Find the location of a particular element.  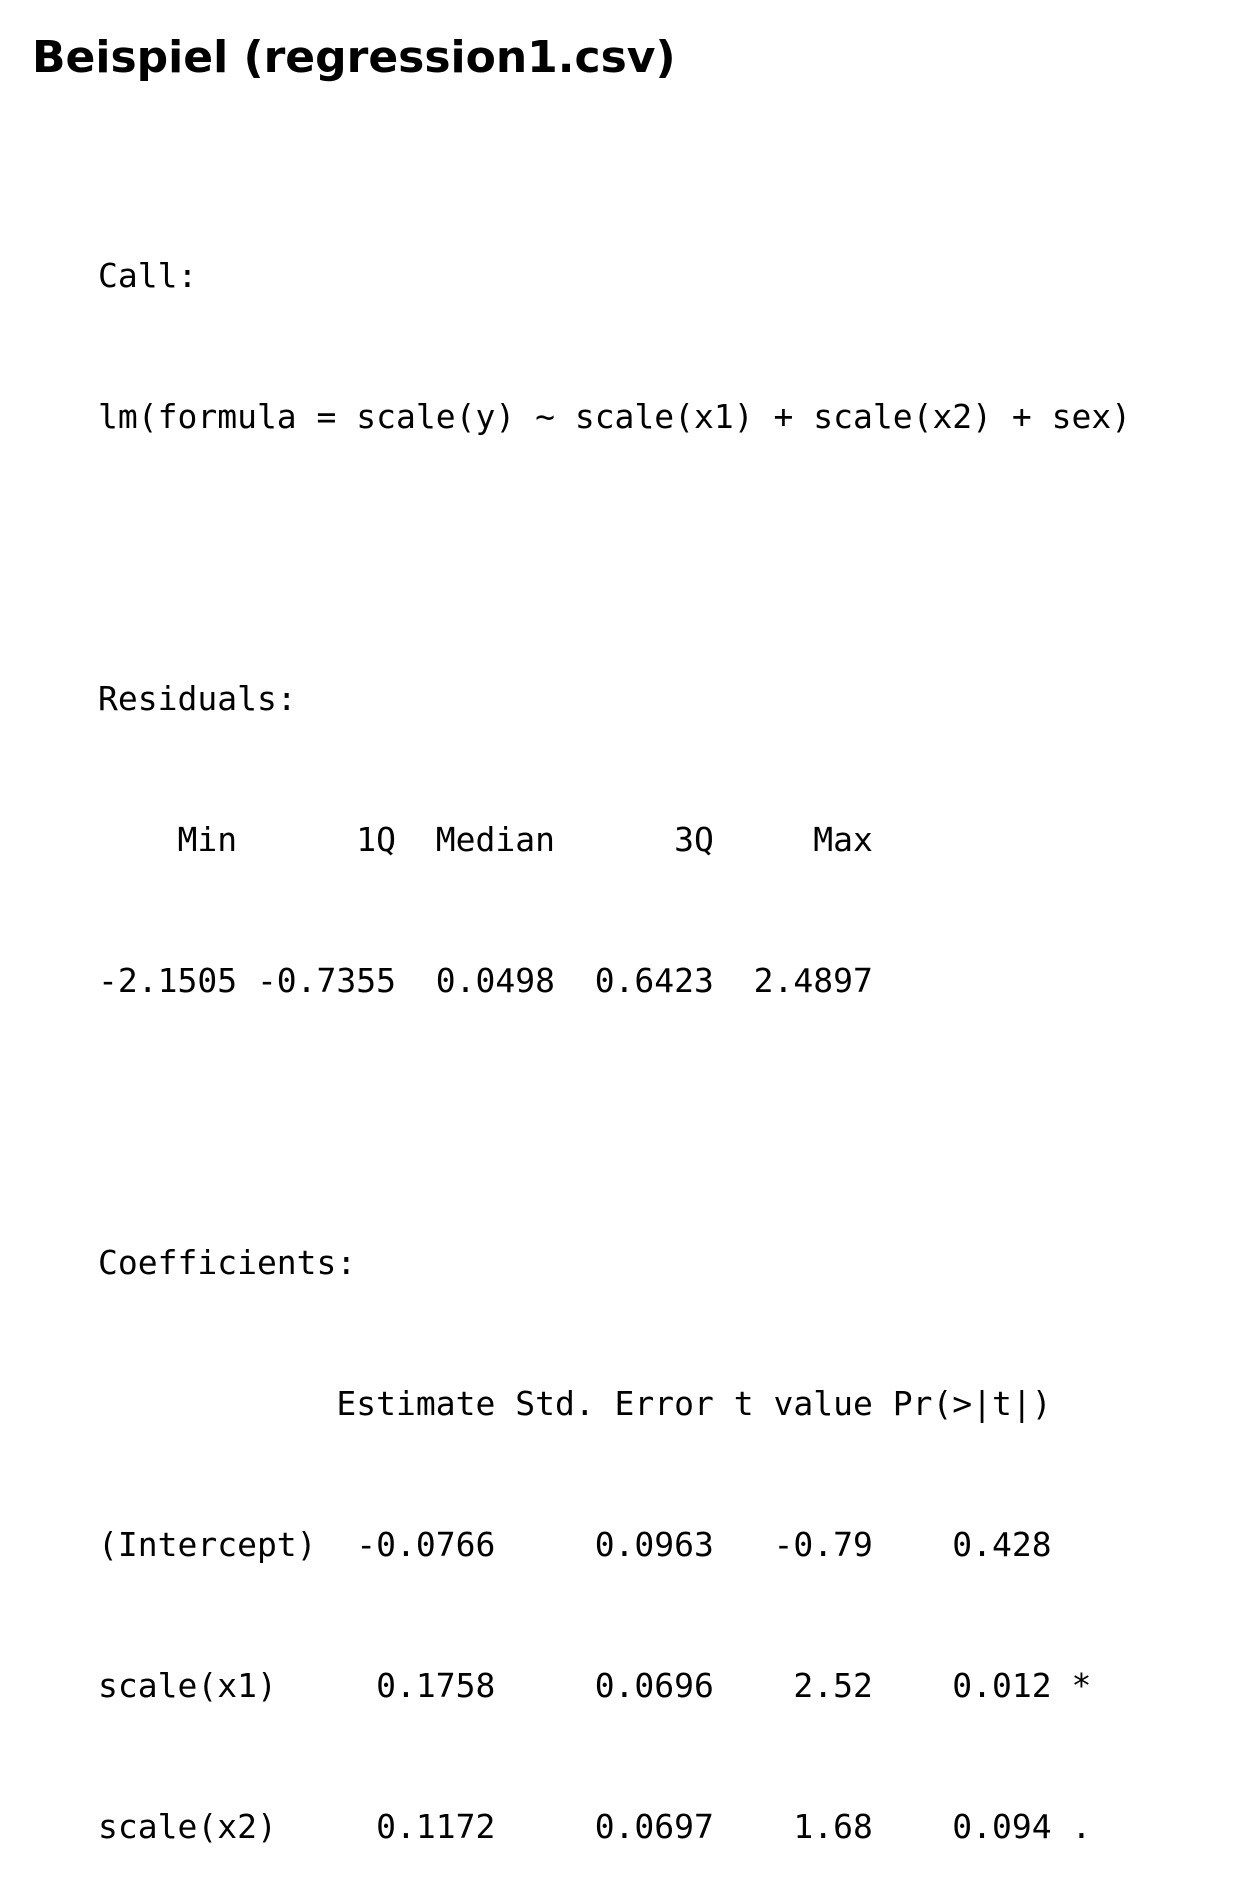

call-label: Call: is located at coordinates (148, 275).